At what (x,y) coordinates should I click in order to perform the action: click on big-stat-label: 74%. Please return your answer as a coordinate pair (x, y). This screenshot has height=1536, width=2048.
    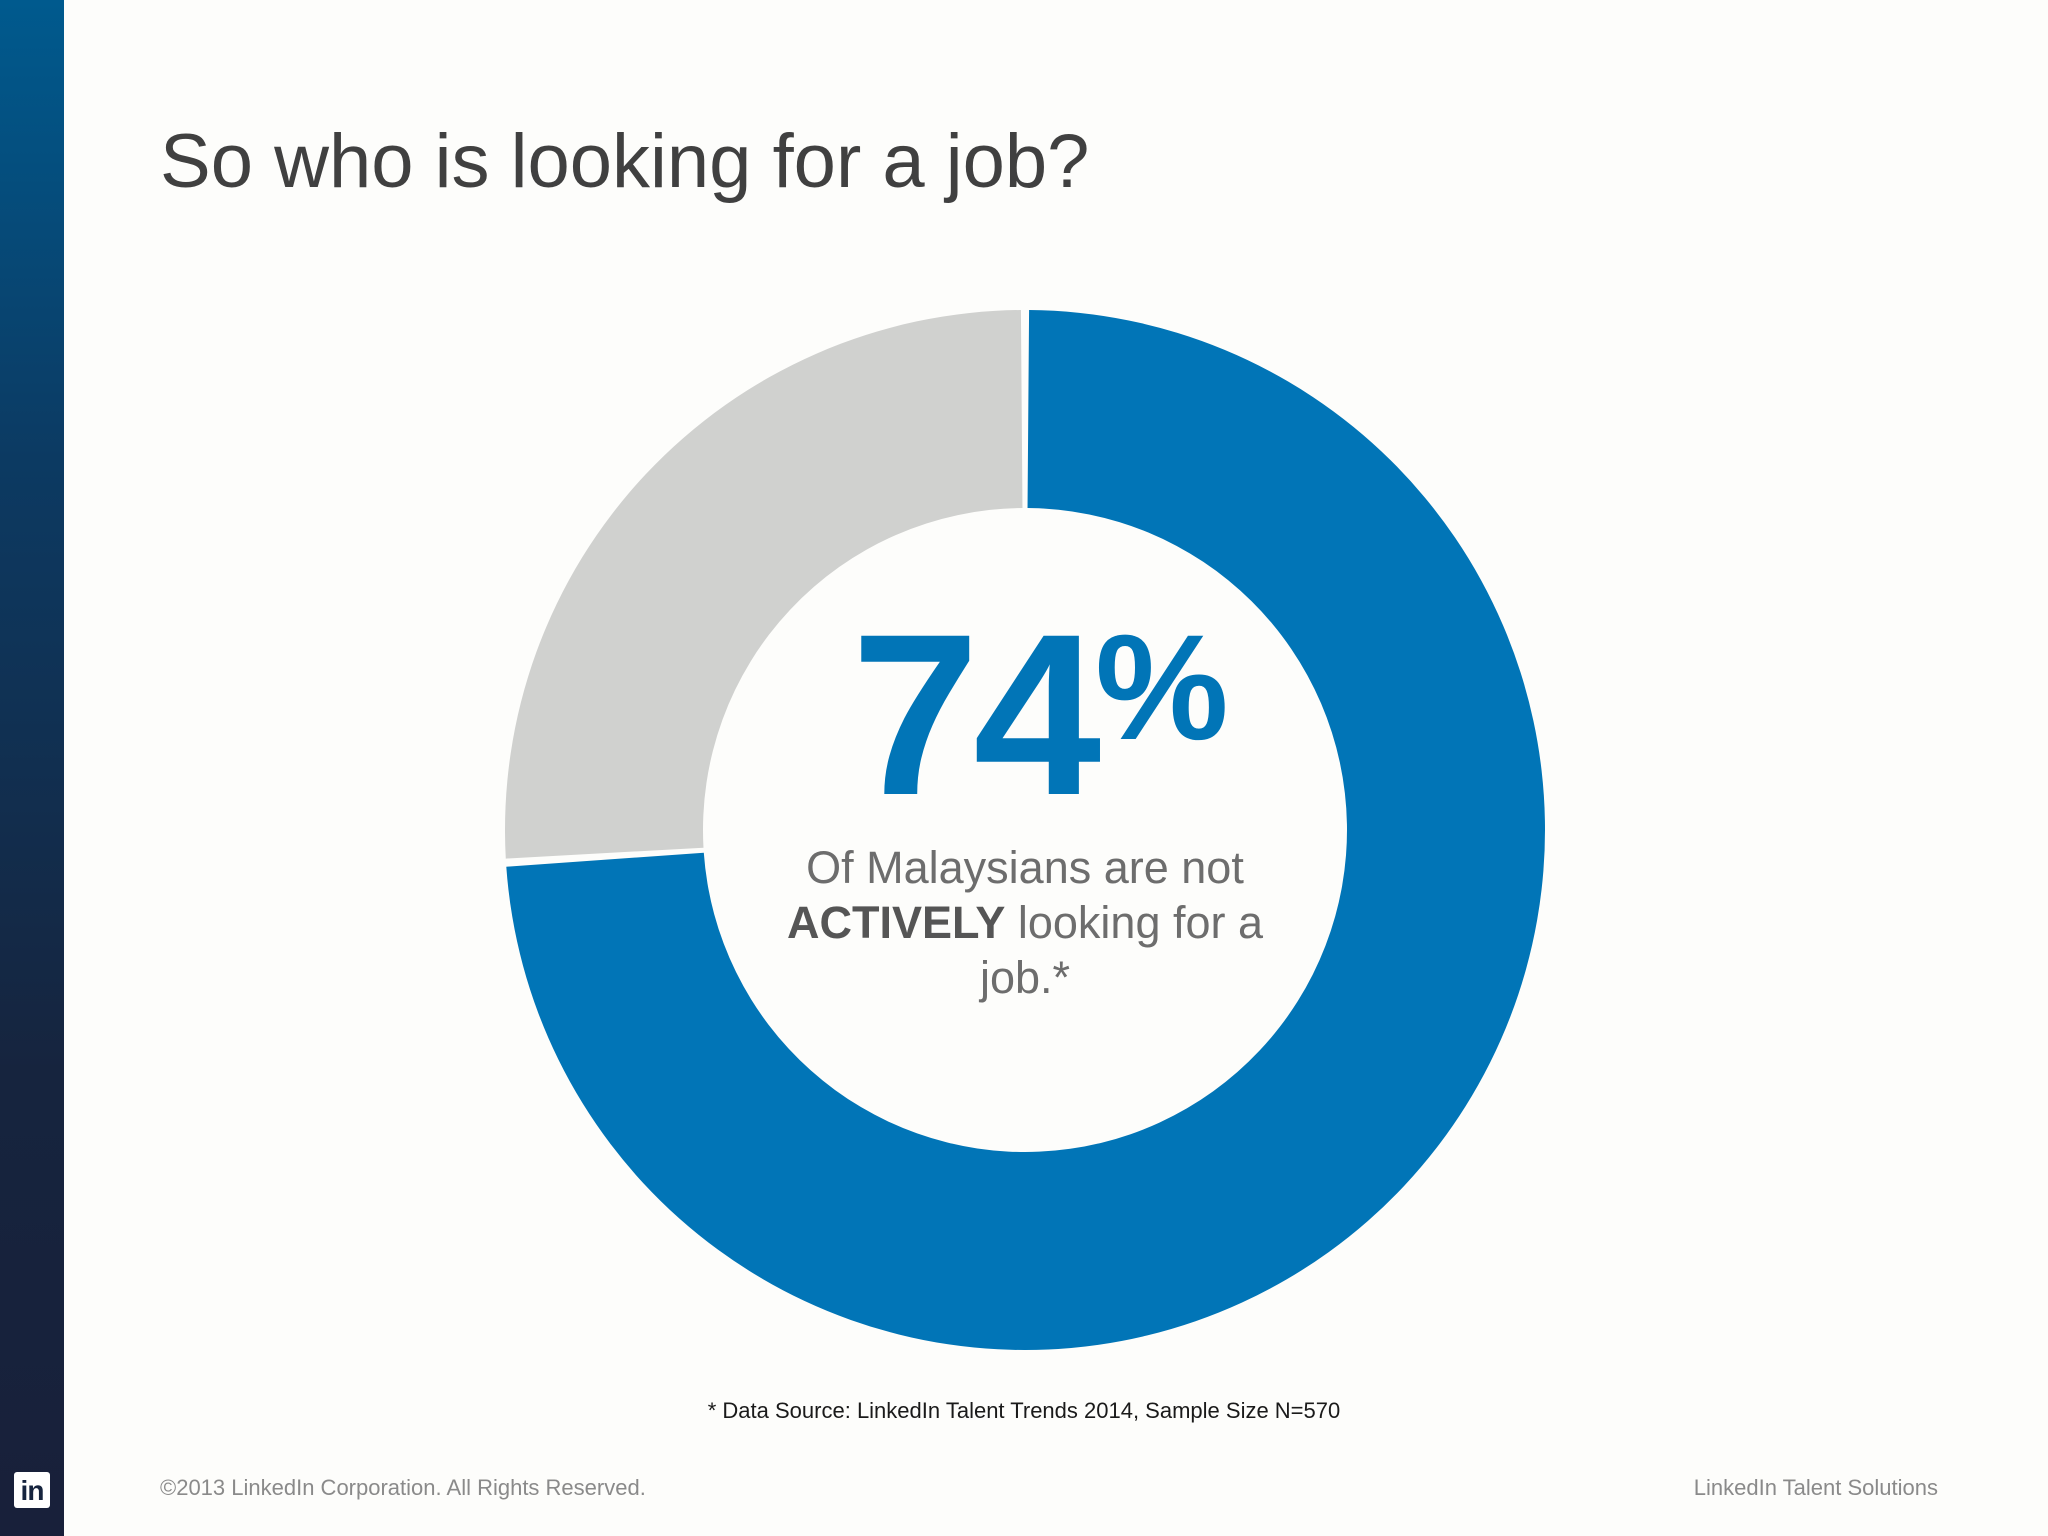
    Looking at the image, I should click on (1040, 715).